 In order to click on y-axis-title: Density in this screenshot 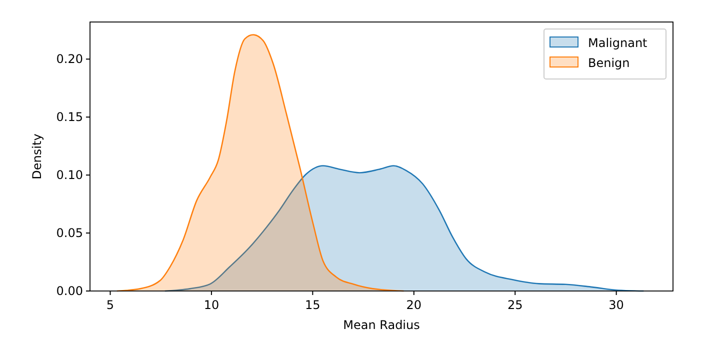, I will do `click(37, 157)`.